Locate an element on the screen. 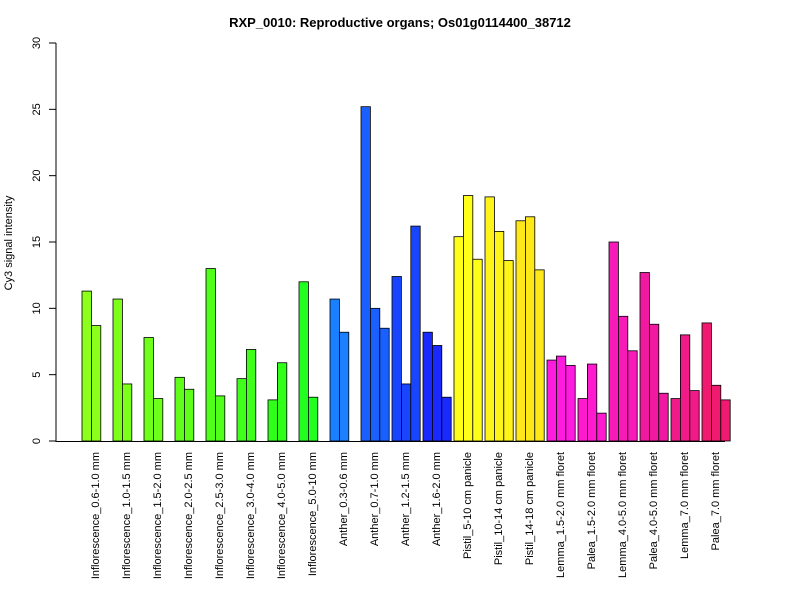  y-axis-ticks: 0 5 10 15 20 25 30 is located at coordinates (43, 240).